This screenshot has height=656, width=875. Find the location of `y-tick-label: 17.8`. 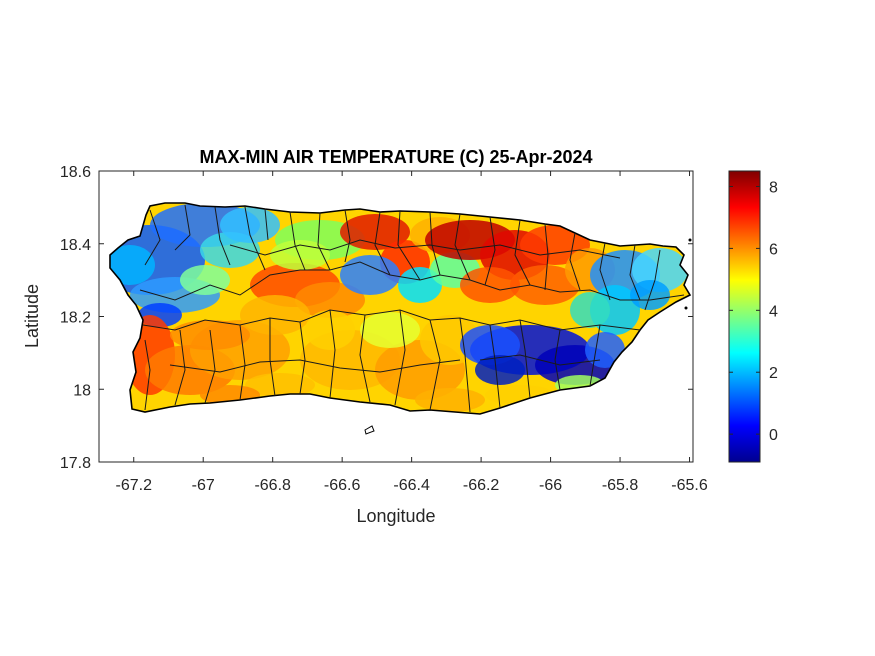

y-tick-label: 17.8 is located at coordinates (75, 463).